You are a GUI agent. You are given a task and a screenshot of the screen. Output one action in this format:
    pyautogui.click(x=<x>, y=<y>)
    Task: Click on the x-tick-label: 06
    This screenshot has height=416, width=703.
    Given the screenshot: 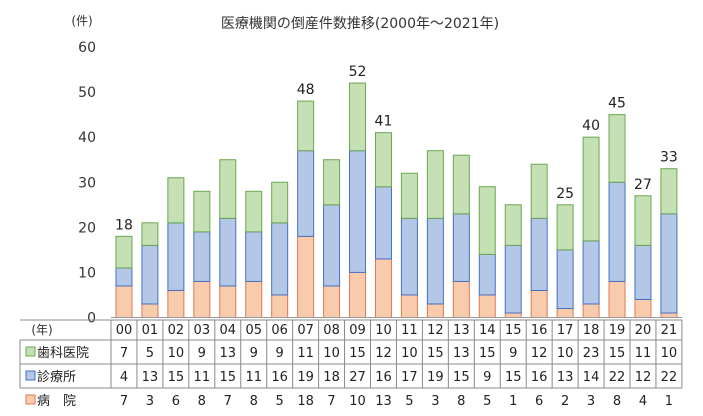 What is the action you would take?
    pyautogui.click(x=279, y=330)
    